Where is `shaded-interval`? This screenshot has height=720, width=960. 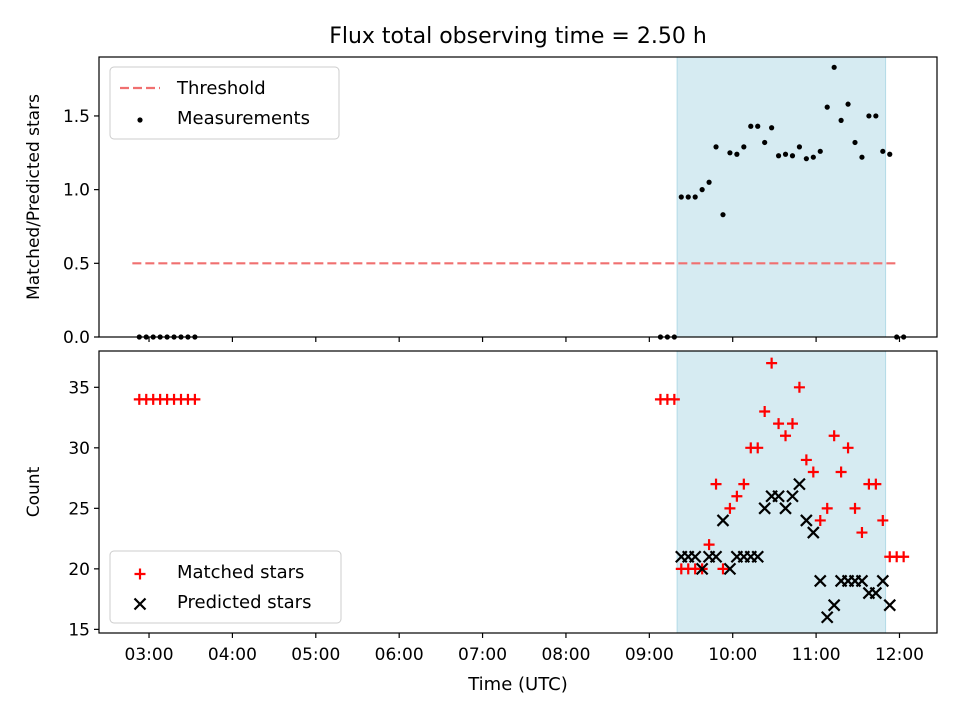 shaded-interval is located at coordinates (781, 197).